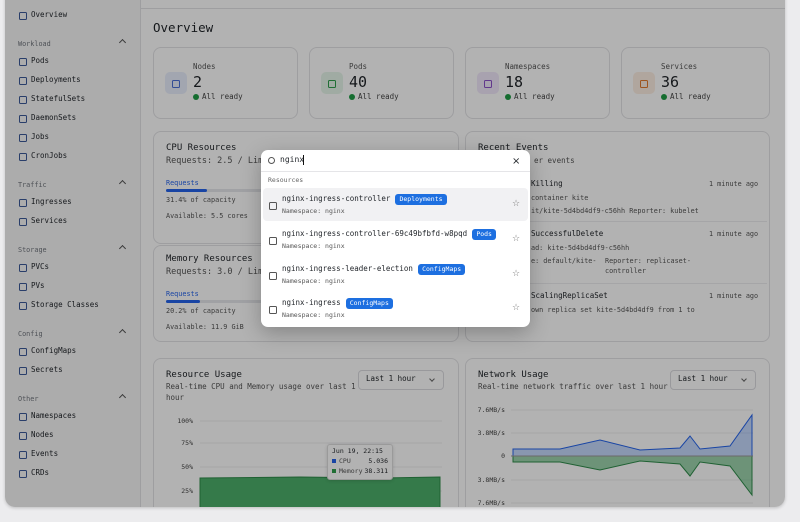  What do you see at coordinates (421, 199) in the screenshot?
I see `result-kind-badge: Deployments` at bounding box center [421, 199].